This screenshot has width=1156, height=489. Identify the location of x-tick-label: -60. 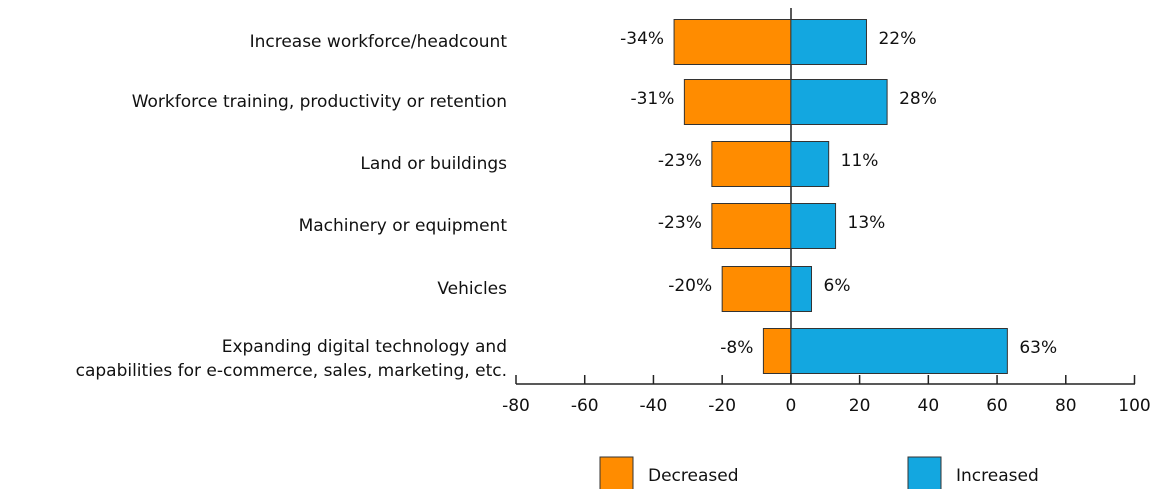
(585, 406).